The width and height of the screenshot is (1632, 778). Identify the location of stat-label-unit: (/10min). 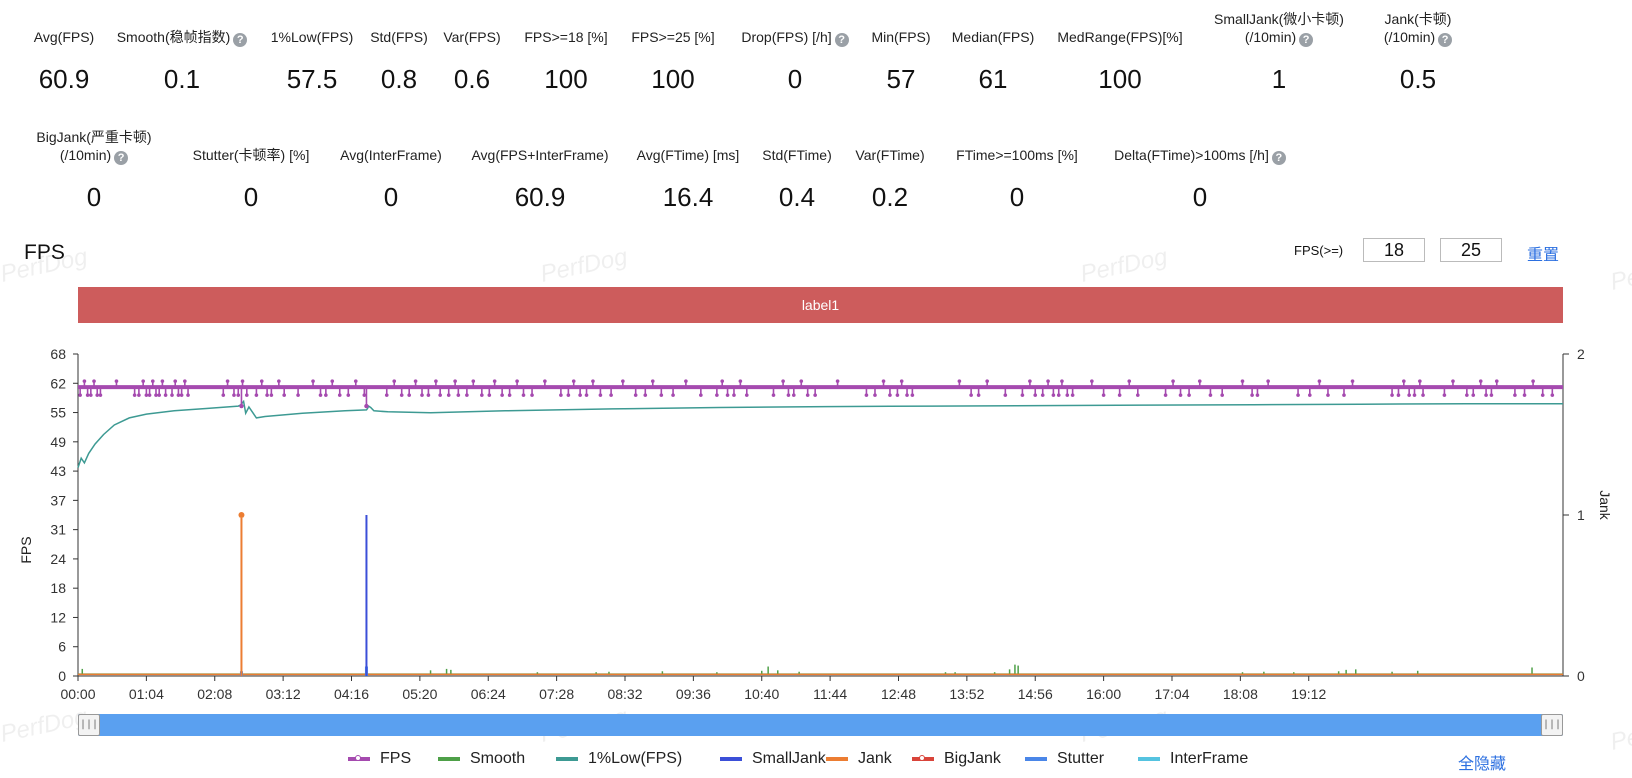
(1409, 37).